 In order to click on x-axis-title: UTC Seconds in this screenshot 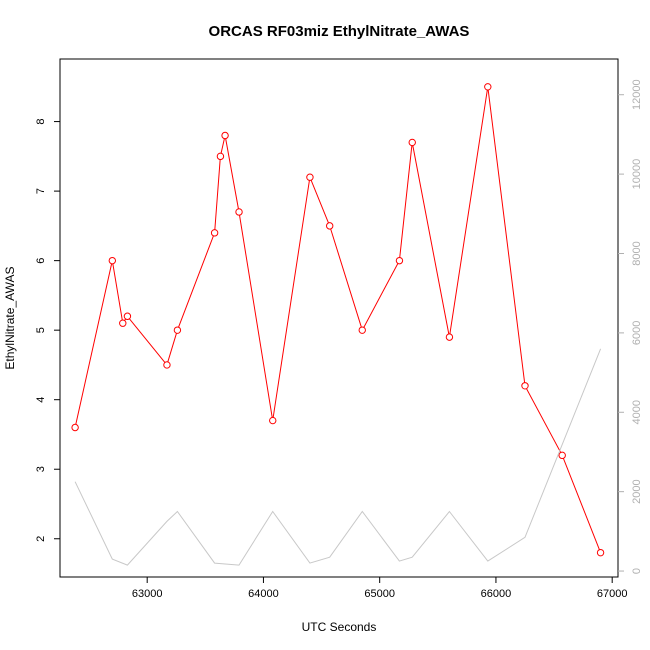, I will do `click(339, 627)`.